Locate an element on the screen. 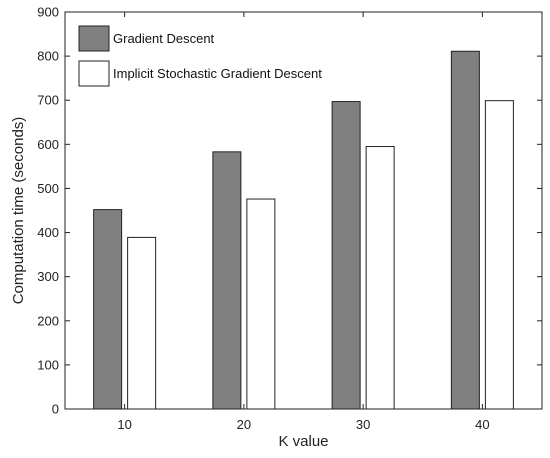 This screenshot has width=550, height=458. y-tick-label: 700 is located at coordinates (48, 100).